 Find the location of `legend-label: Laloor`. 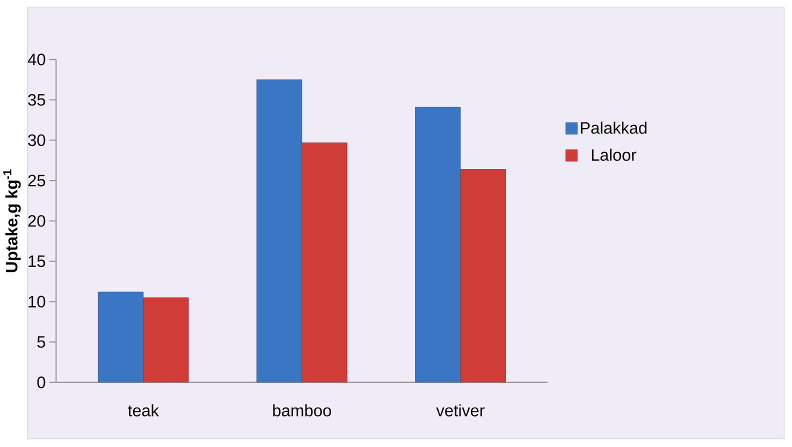

legend-label: Laloor is located at coordinates (614, 154).